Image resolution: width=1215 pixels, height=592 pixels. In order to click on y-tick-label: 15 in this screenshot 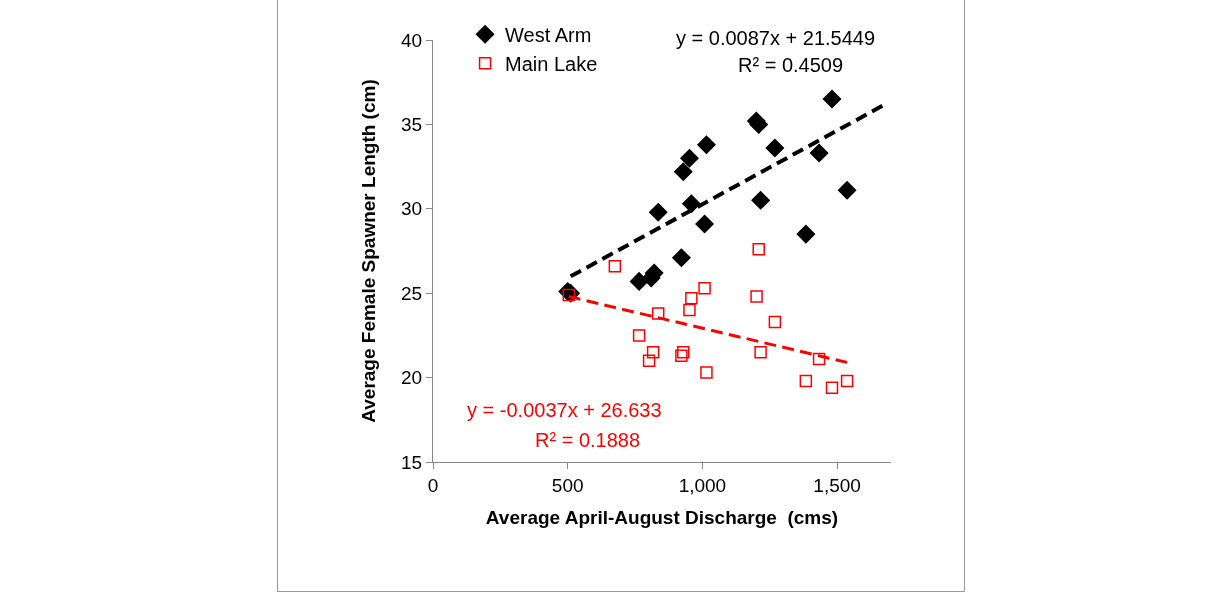, I will do `click(412, 462)`.